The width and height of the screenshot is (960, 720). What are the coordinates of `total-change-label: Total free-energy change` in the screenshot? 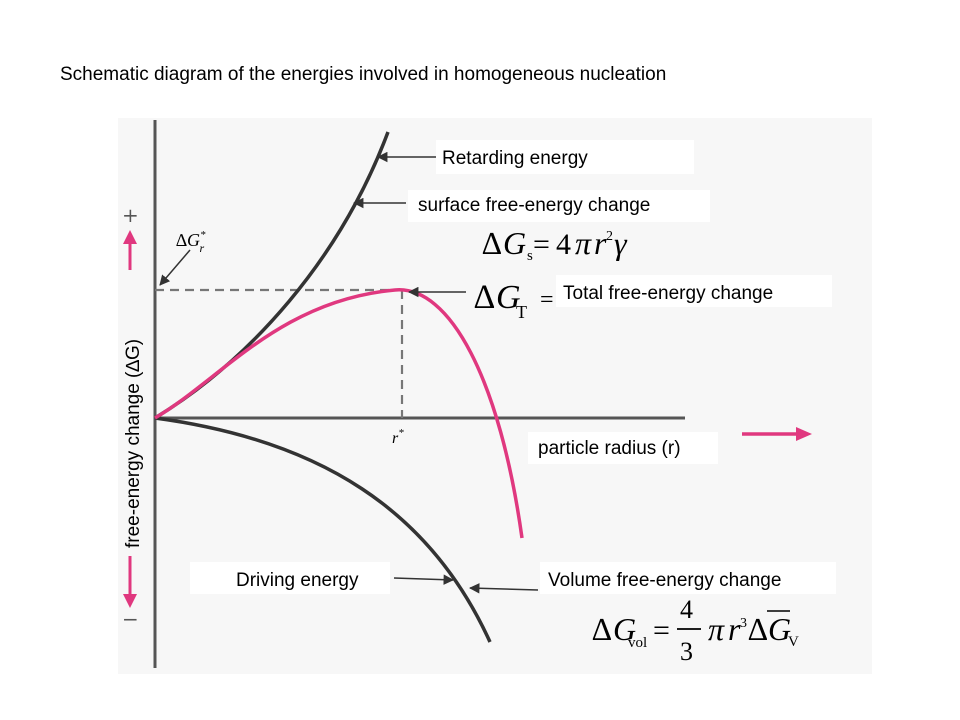 It's located at (668, 293).